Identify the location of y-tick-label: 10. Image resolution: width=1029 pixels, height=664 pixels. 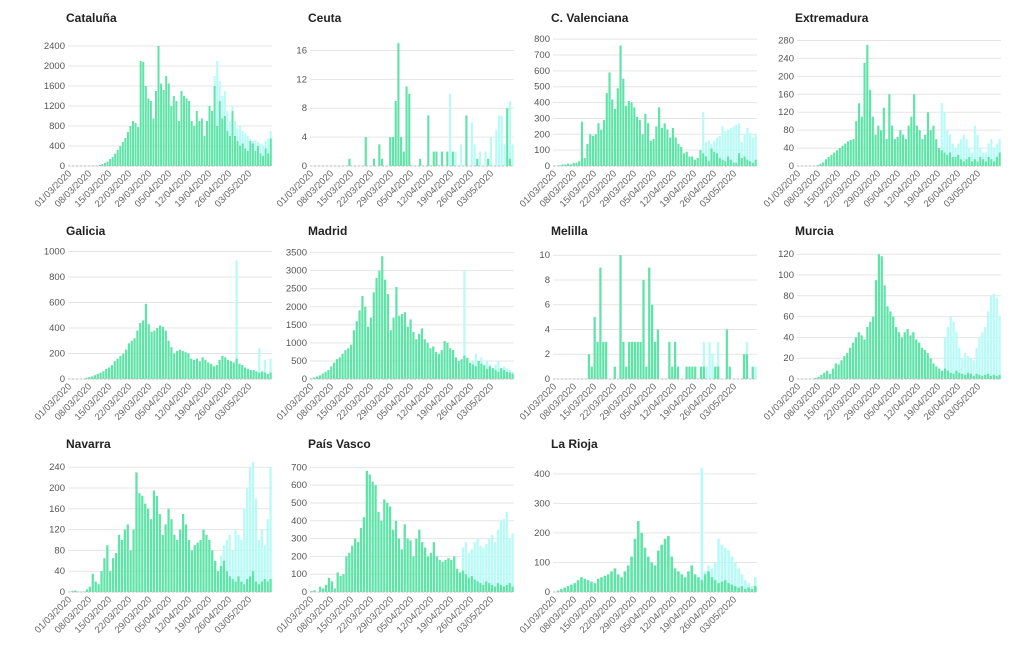
(544, 255).